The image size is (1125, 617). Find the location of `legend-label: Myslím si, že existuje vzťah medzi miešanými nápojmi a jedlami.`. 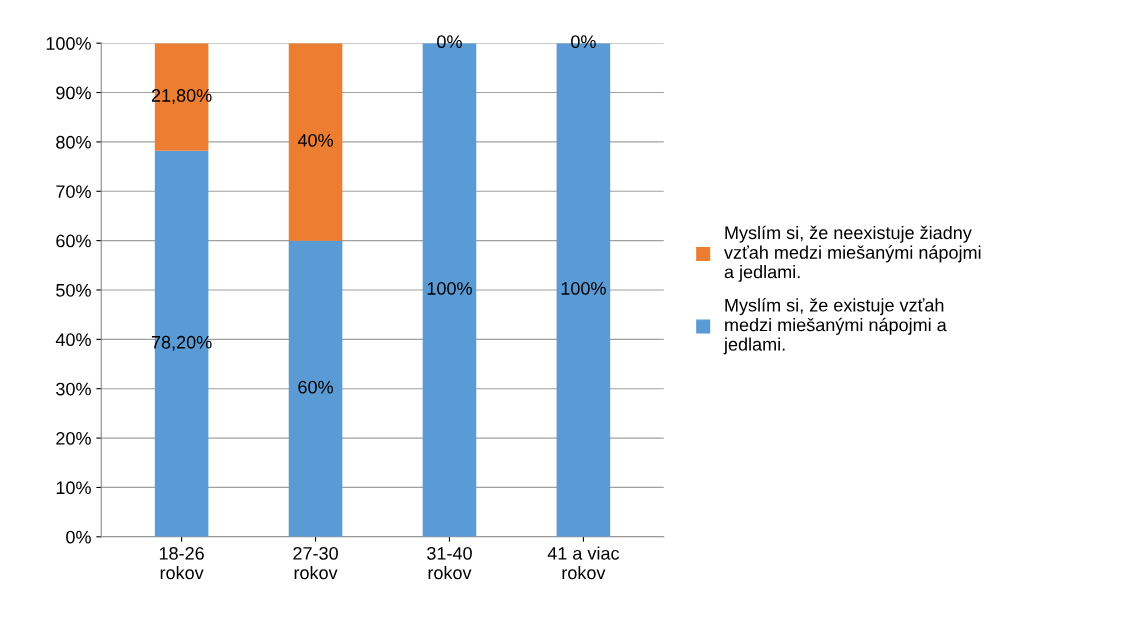

legend-label: Myslím si, že existuje vzťah medzi miešanými nápojmi a jedlami. is located at coordinates (835, 326).